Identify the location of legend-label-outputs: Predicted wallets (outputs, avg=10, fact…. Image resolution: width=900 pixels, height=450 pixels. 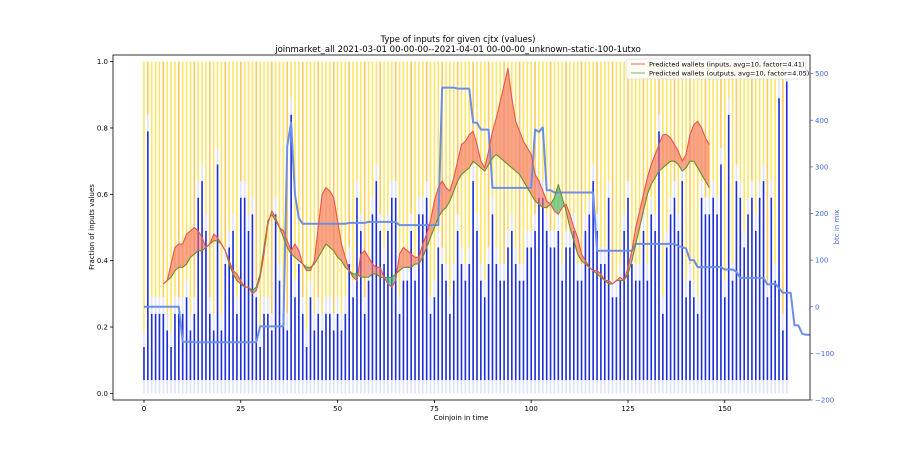
(729, 74).